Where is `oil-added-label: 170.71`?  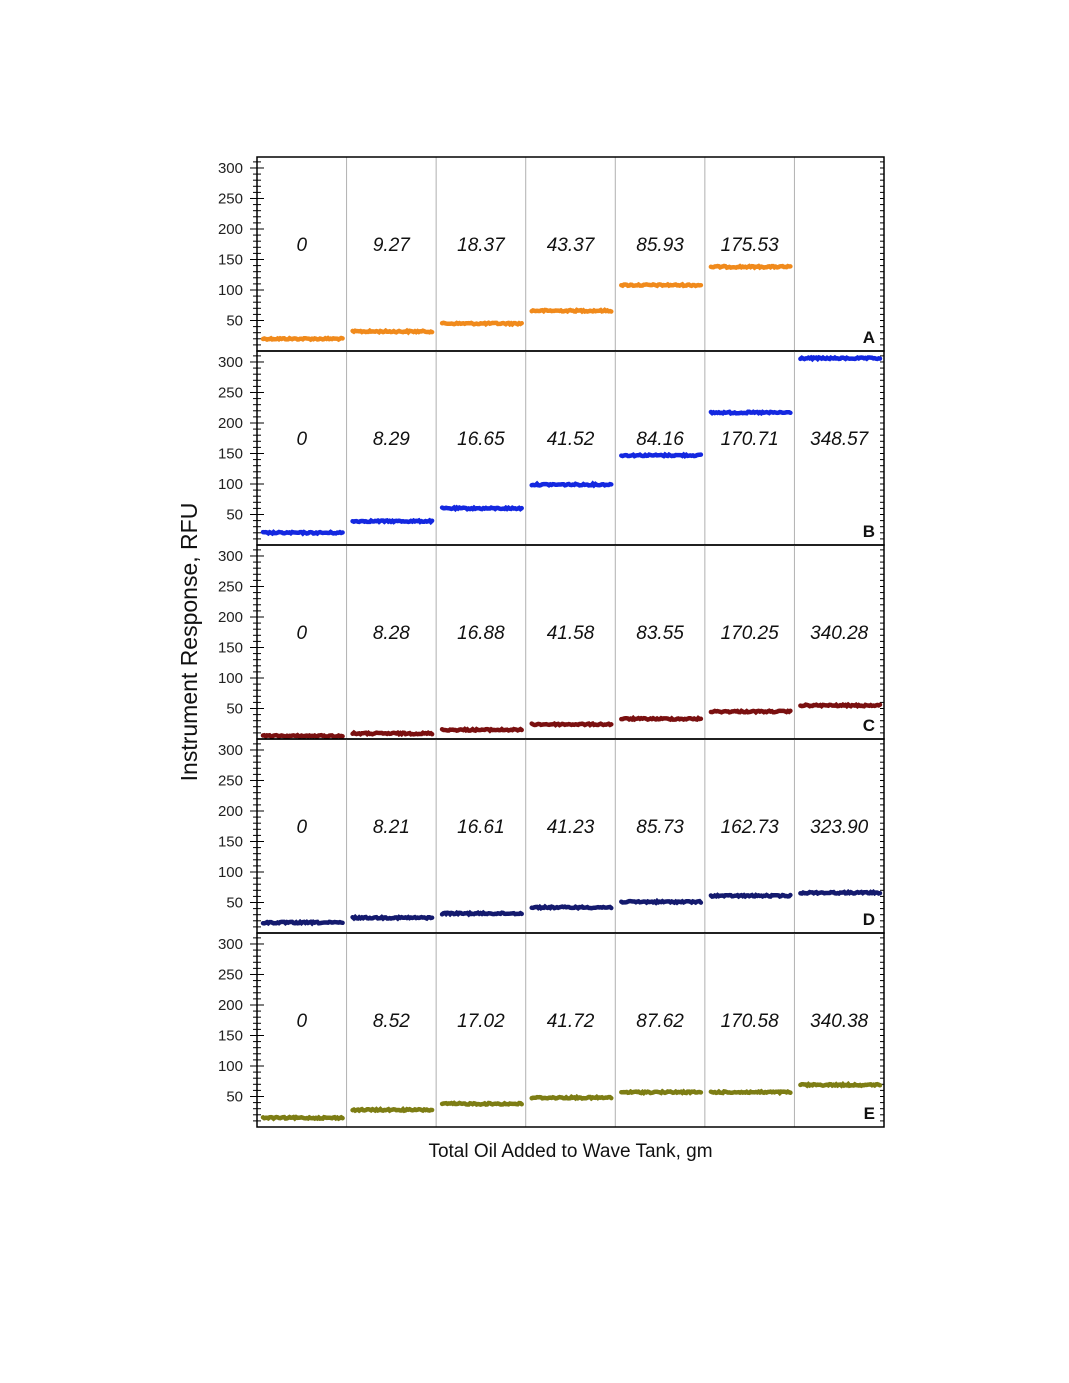
oil-added-label: 170.71 is located at coordinates (750, 439).